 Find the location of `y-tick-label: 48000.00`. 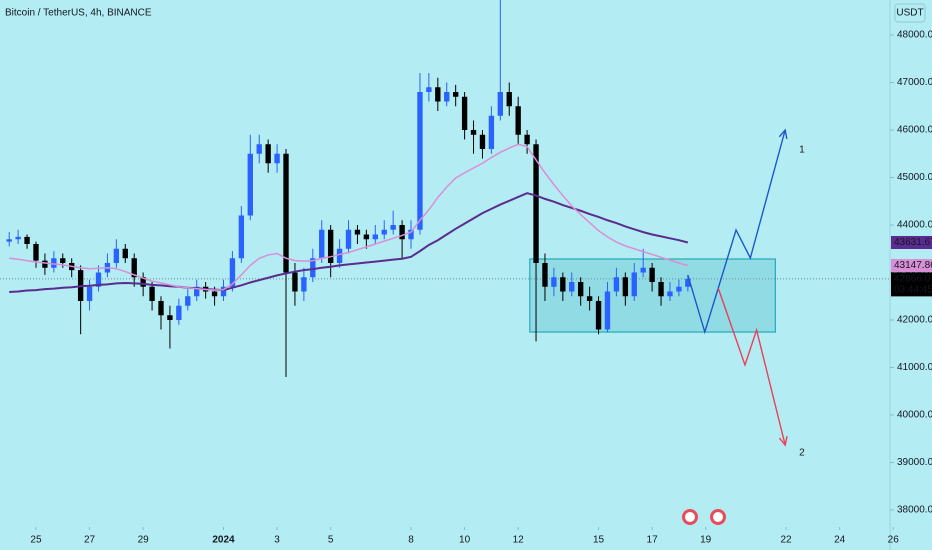

y-tick-label: 48000.00 is located at coordinates (914, 35).